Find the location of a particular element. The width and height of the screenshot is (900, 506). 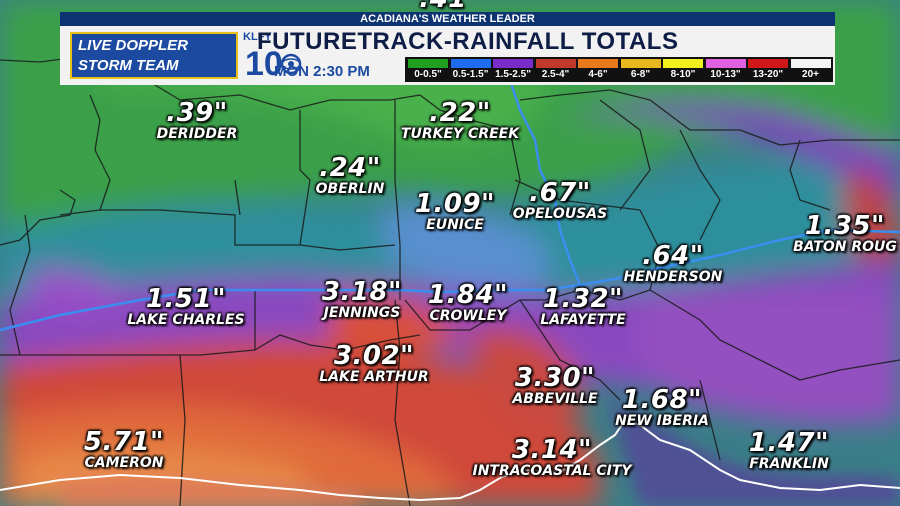

location-value: .64" is located at coordinates (673, 256).